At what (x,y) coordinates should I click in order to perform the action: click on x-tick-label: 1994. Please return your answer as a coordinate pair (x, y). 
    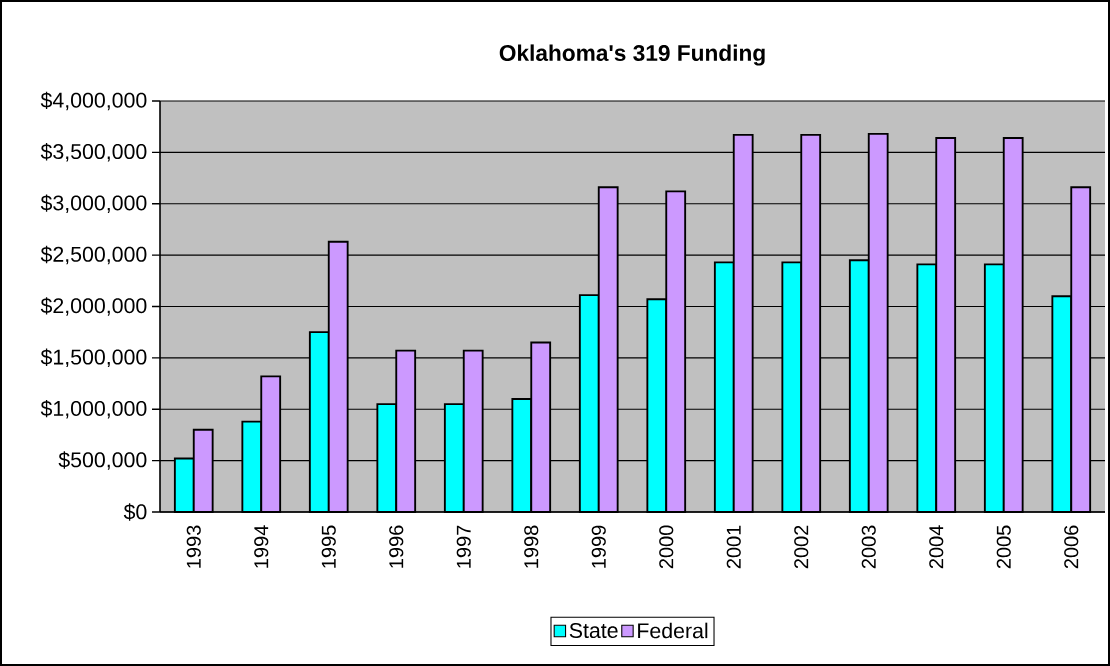
    Looking at the image, I should click on (261, 546).